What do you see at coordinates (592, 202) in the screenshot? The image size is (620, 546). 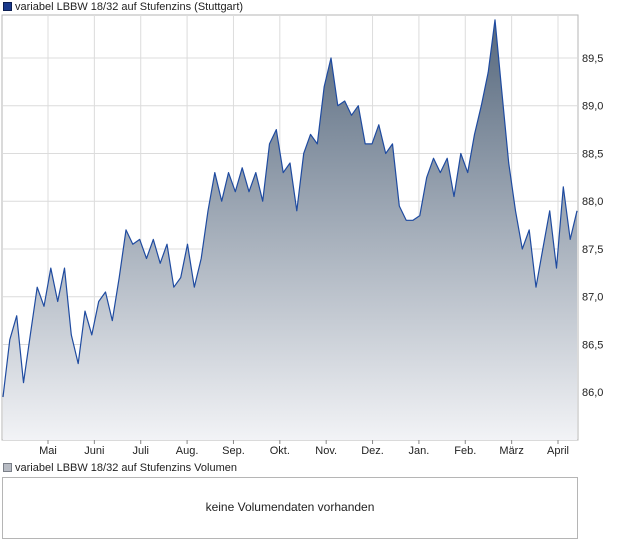 I see `y-tick-label: 88,0` at bounding box center [592, 202].